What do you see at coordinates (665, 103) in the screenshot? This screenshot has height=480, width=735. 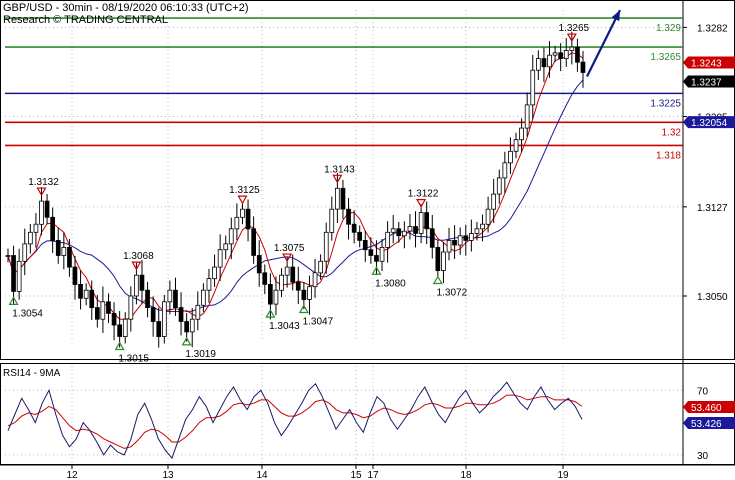 I see `level-label: 1.3225` at bounding box center [665, 103].